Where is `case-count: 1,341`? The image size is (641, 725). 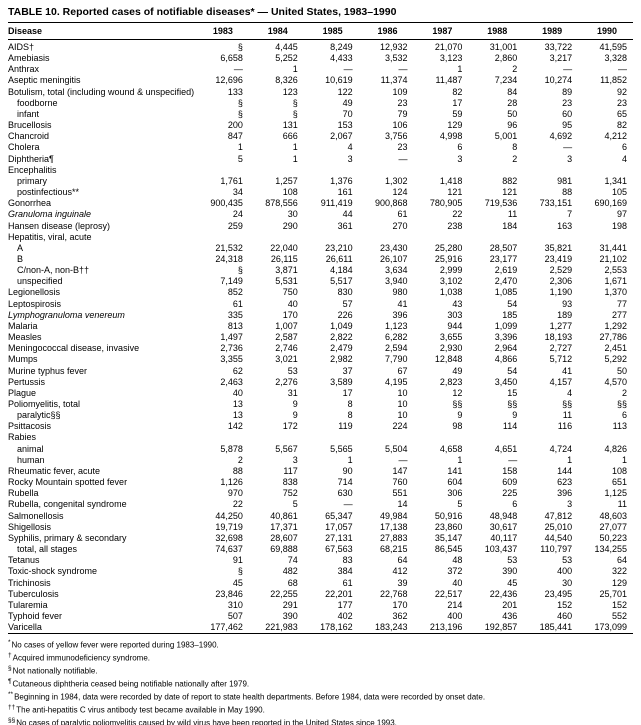 case-count: 1,341 is located at coordinates (615, 180).